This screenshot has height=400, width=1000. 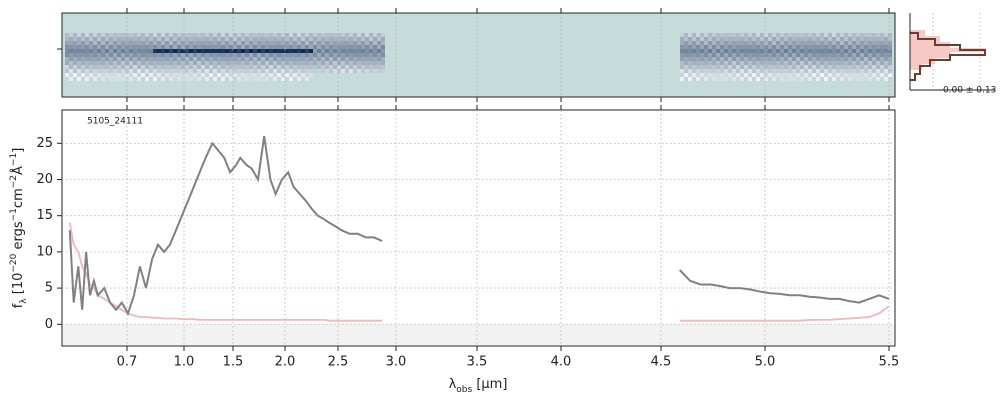 I want to click on x-tick-label: 1.5, so click(x=233, y=362).